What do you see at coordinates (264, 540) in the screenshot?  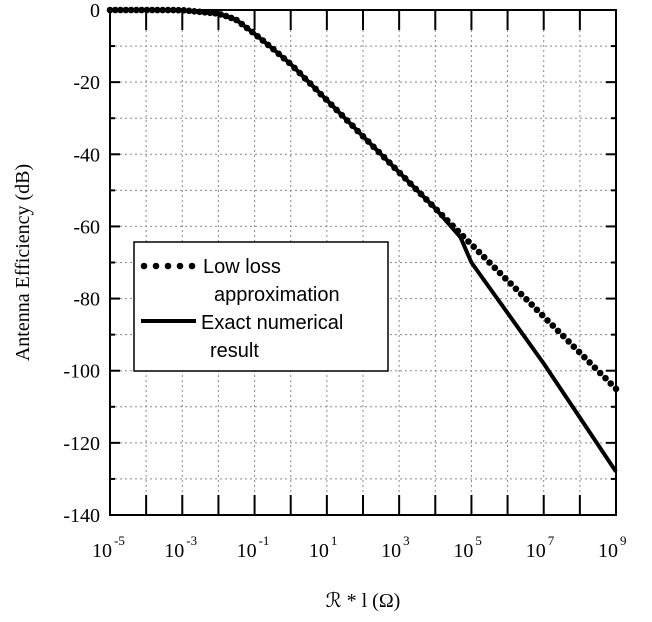 I see `x-tick-exponent: -1` at bounding box center [264, 540].